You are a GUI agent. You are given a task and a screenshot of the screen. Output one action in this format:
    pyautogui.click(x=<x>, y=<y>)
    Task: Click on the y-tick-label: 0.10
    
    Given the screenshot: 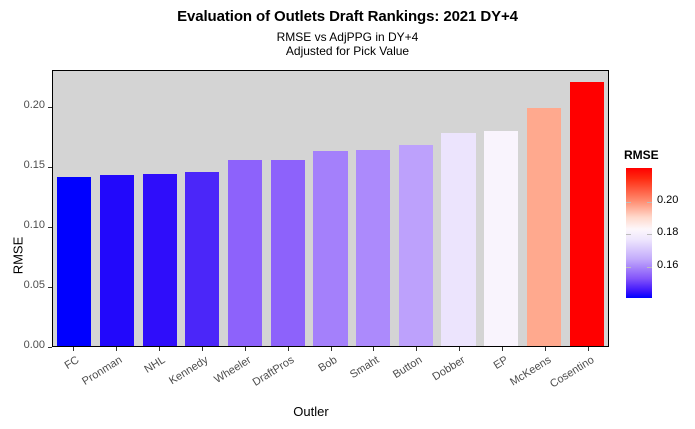 What is the action you would take?
    pyautogui.click(x=34, y=224)
    